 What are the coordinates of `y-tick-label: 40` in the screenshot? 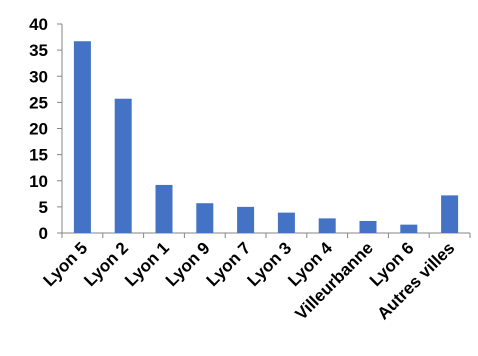 It's located at (38, 24).